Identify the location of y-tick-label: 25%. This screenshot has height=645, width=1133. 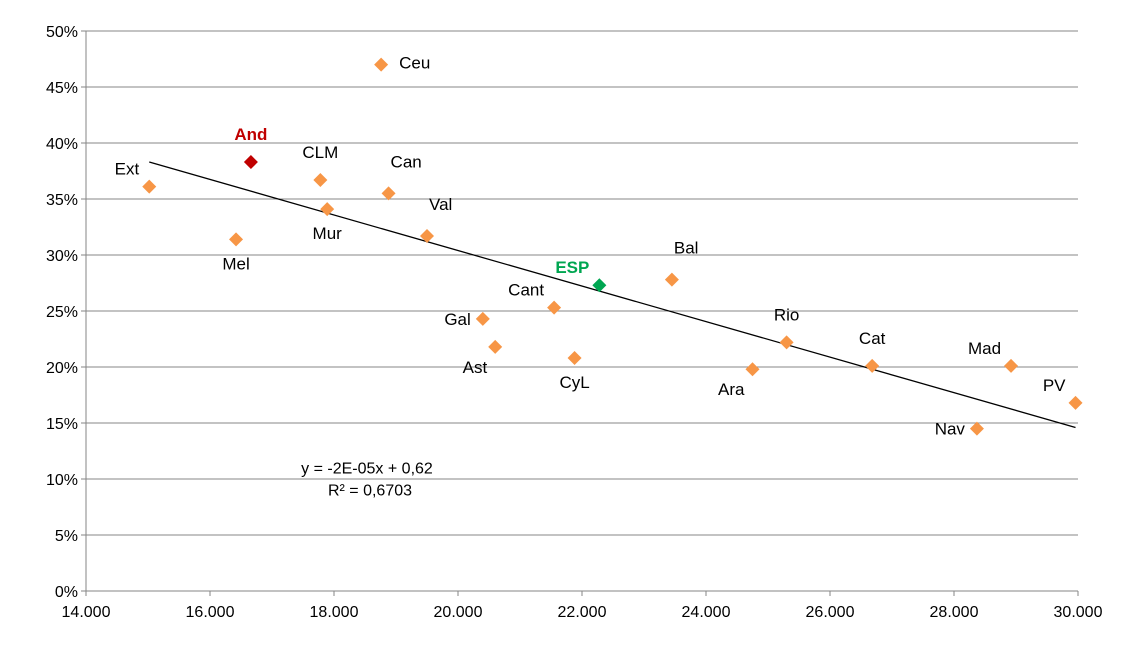
(62, 312).